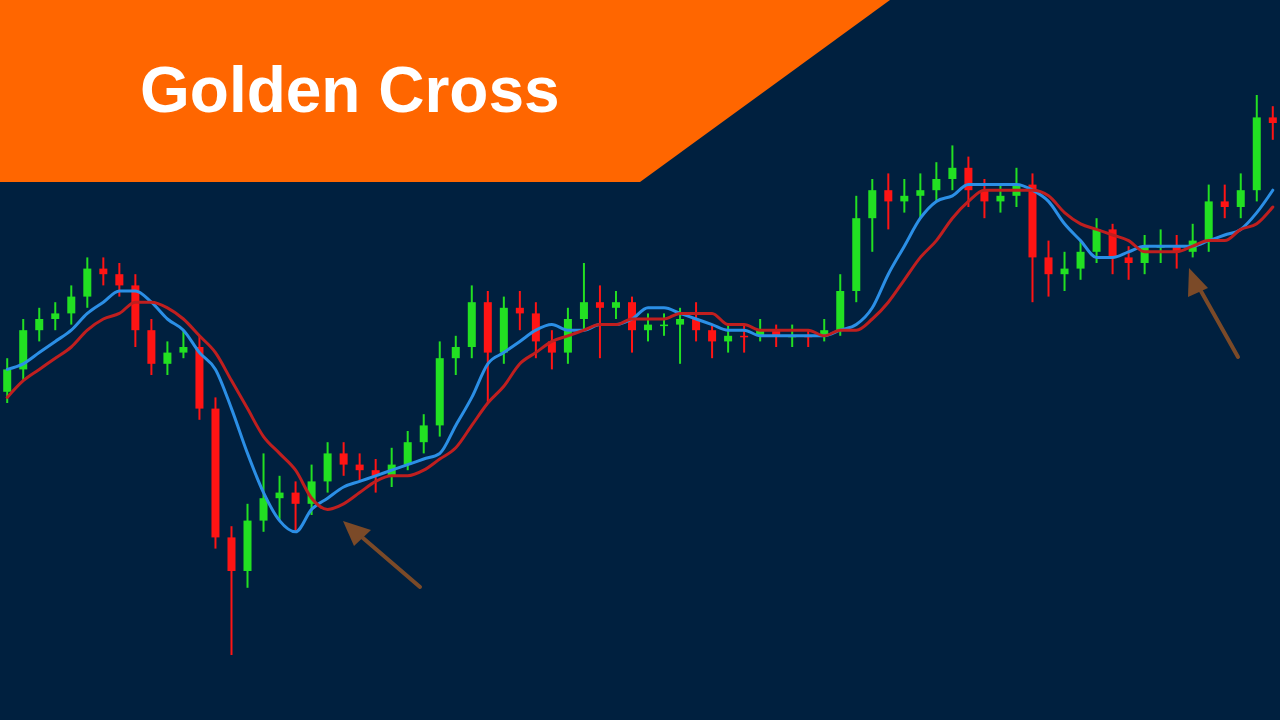 This screenshot has width=1280, height=720. I want to click on chart-title: Golden Cross, so click(350, 90).